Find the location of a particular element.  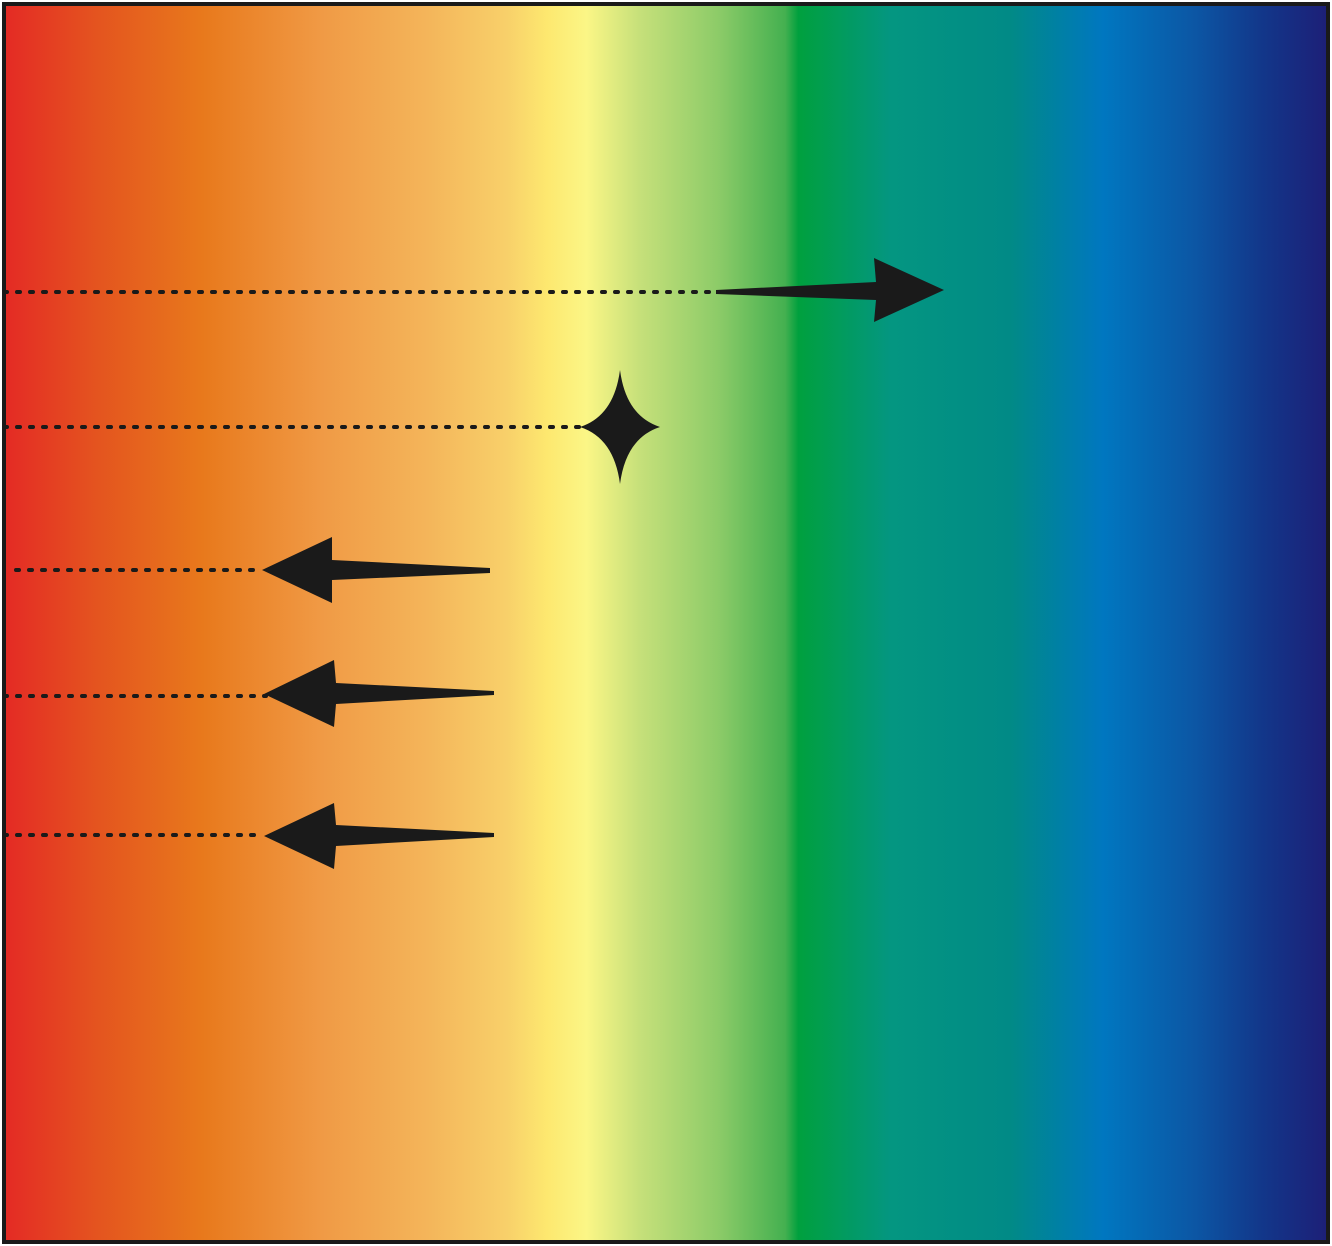

right-arrow-marker is located at coordinates (473, 290).